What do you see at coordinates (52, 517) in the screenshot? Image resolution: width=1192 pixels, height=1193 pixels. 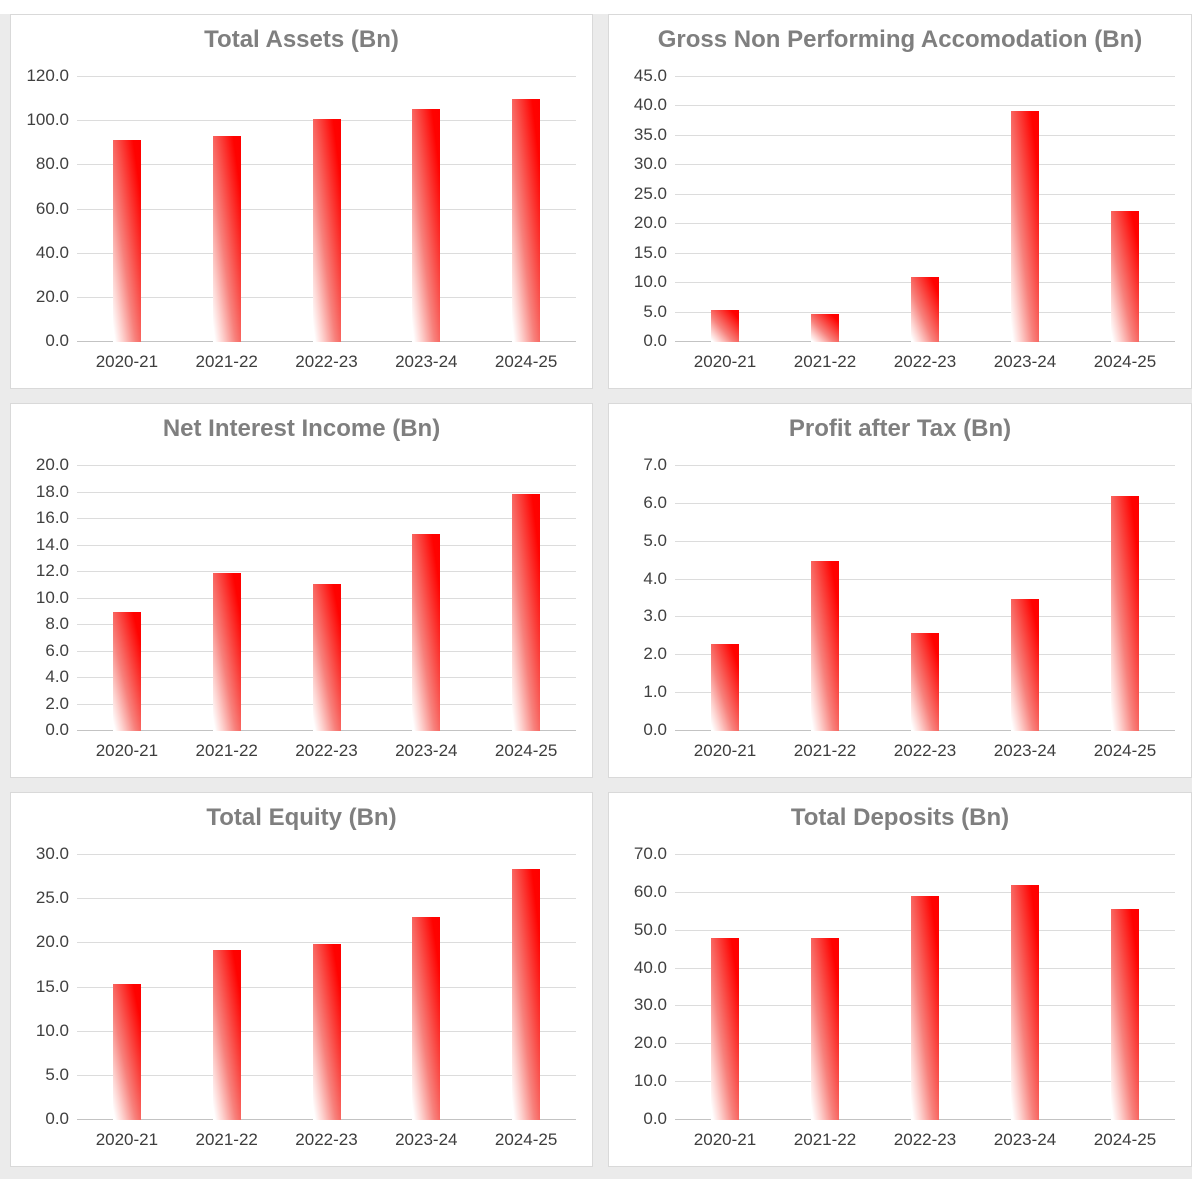 I see `y-axis-tick-label: 16.0` at bounding box center [52, 517].